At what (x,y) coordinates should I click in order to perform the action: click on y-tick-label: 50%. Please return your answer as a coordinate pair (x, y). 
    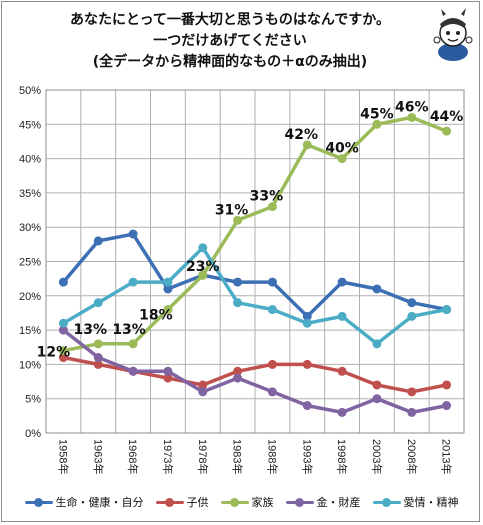
    Looking at the image, I should click on (30, 91).